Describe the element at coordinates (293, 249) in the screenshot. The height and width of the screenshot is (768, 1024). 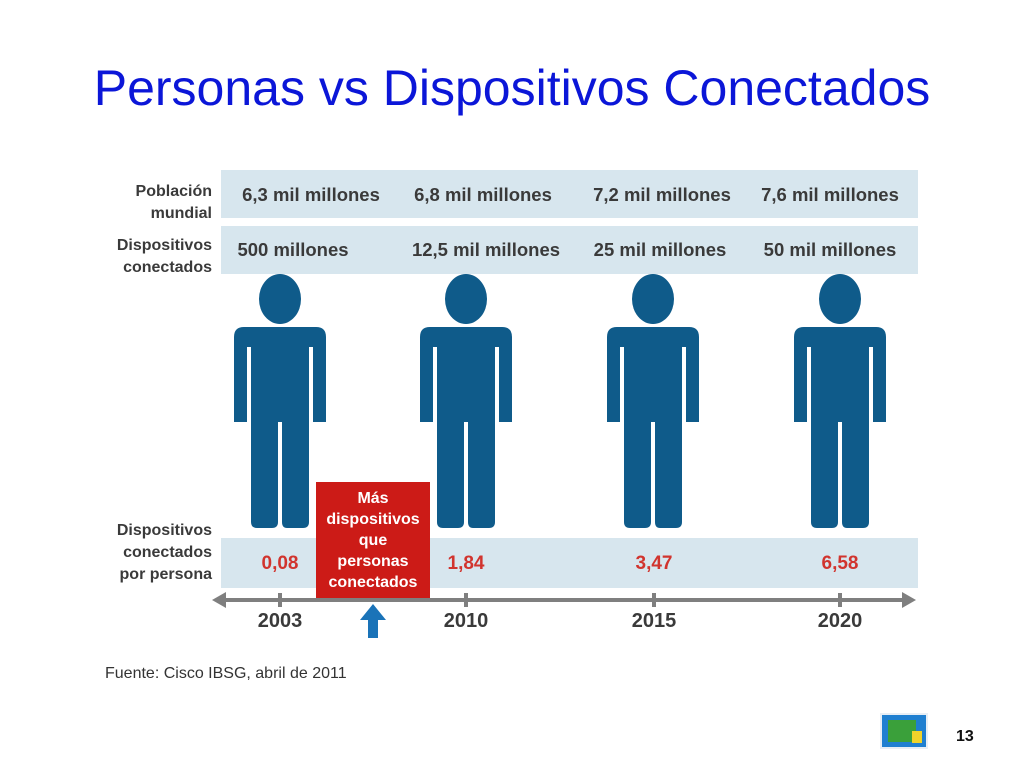
I see `devices-value: 500 millones` at that location.